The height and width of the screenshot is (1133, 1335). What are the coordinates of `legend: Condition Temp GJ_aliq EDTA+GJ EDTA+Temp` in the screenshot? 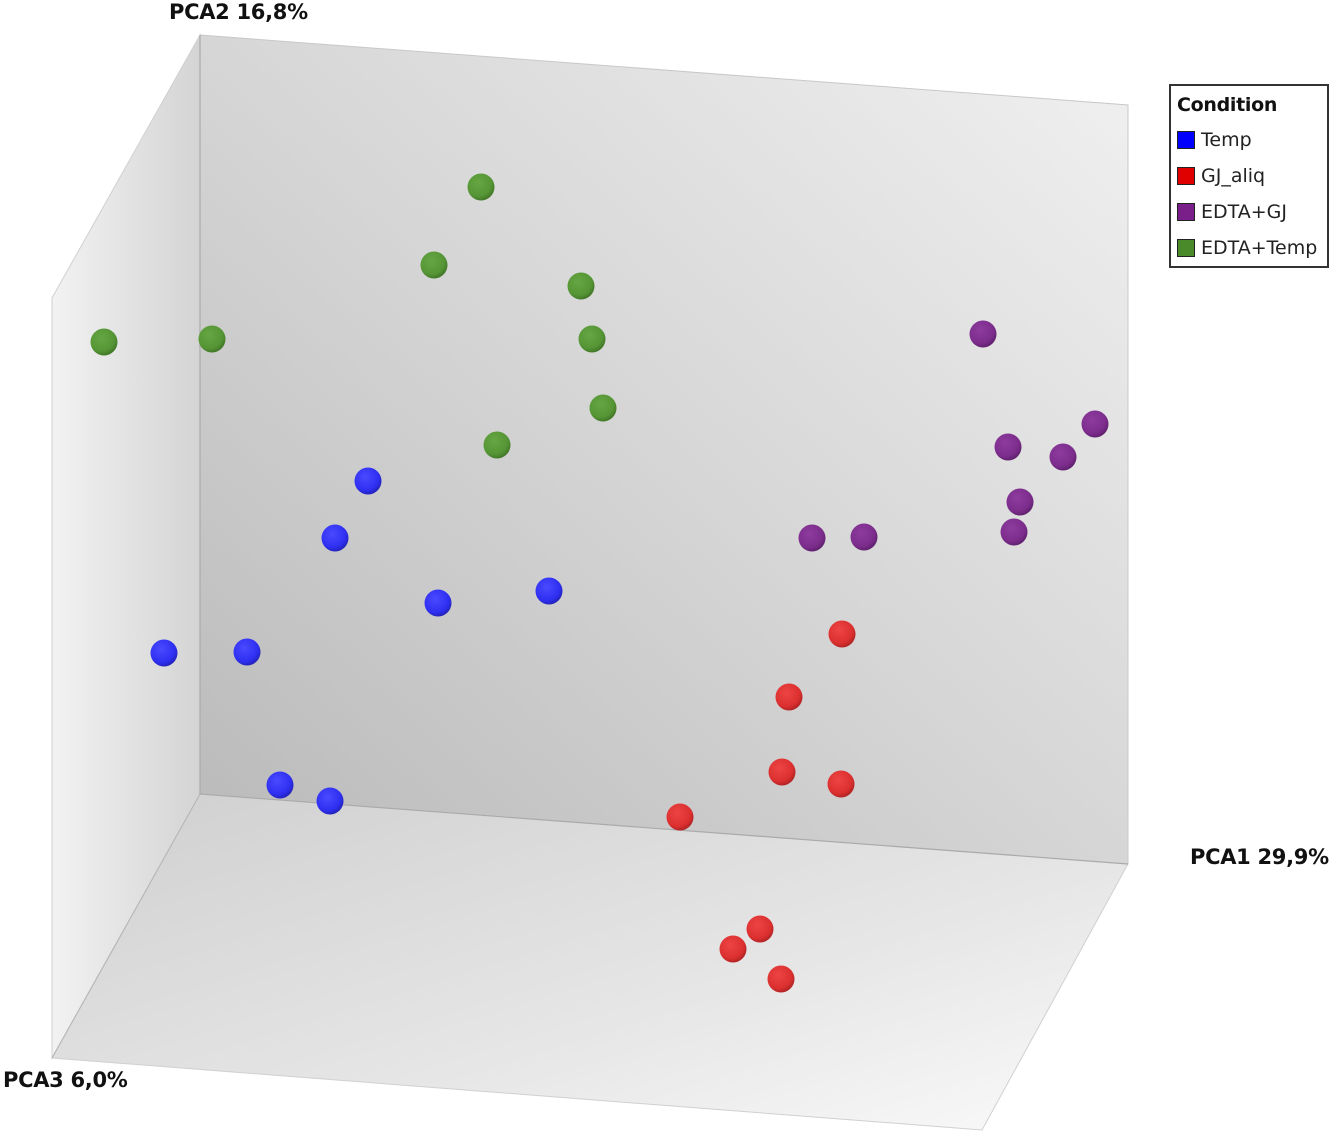 It's located at (1249, 176).